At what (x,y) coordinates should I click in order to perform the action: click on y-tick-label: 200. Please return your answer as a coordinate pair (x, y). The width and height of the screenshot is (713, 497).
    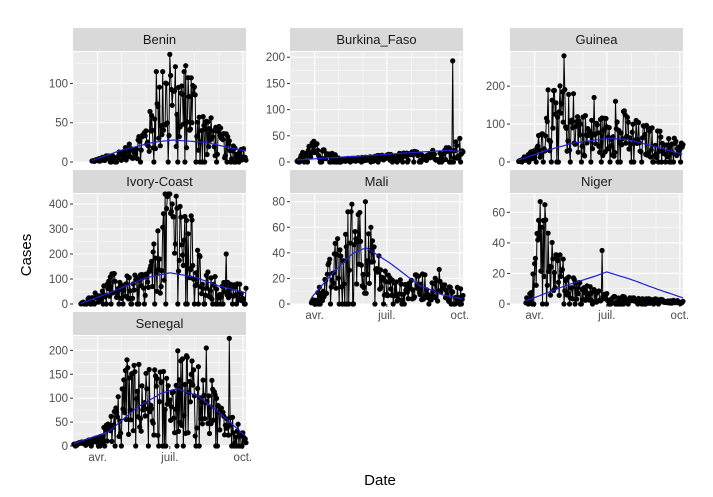
    Looking at the image, I should click on (58, 255).